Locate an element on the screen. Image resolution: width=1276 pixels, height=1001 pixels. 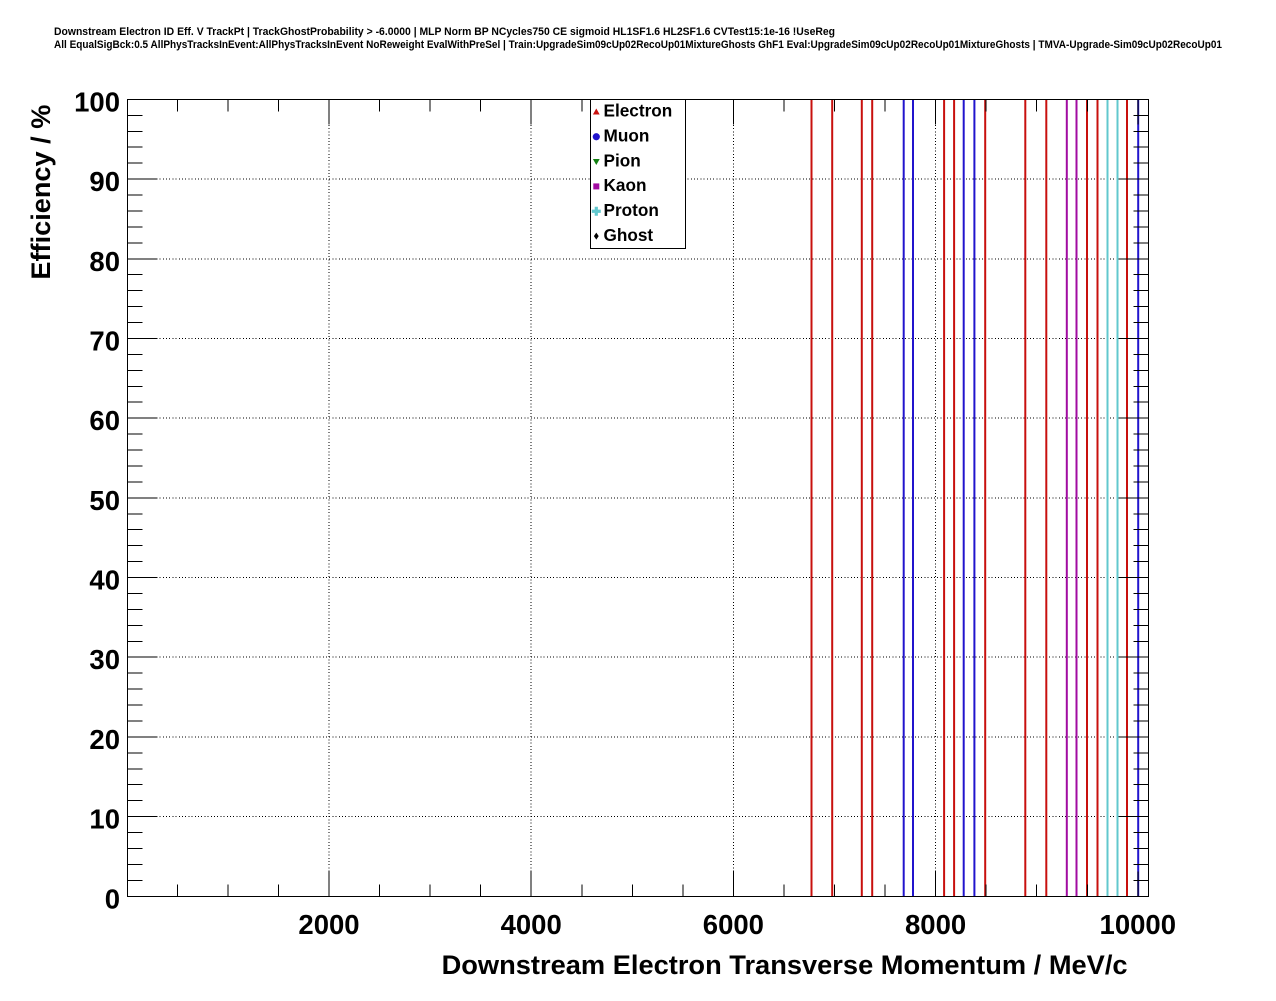
svg-text: 90 is located at coordinates (104, 181).